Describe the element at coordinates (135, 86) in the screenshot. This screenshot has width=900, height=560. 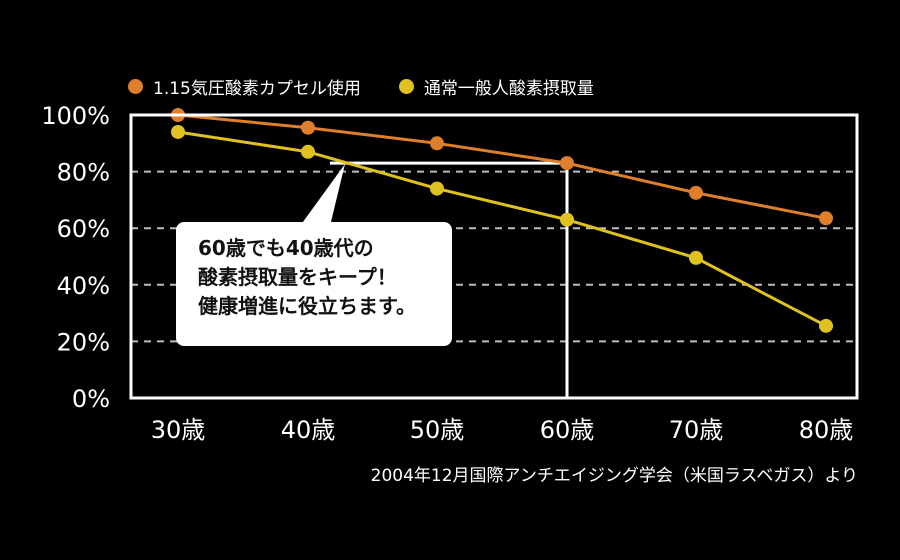
I see `legend-marker-capsule` at that location.